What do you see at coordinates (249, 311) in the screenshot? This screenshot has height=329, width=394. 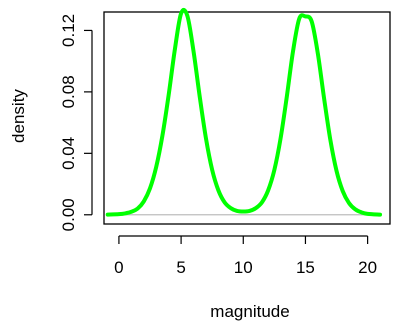 I see `x-axis-title: magnitude` at bounding box center [249, 311].